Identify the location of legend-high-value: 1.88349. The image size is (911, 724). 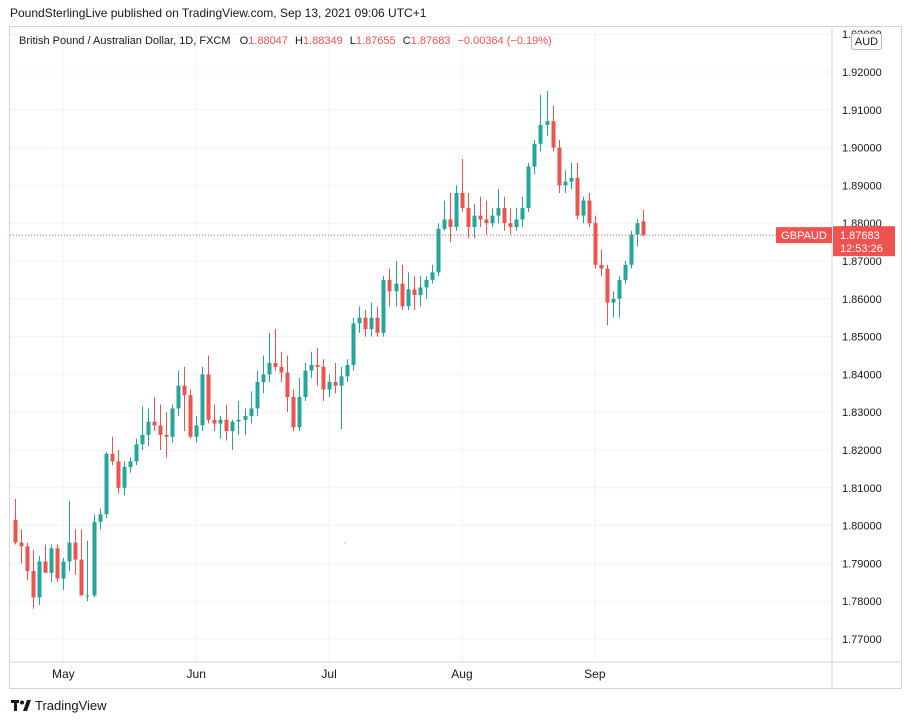
(322, 41).